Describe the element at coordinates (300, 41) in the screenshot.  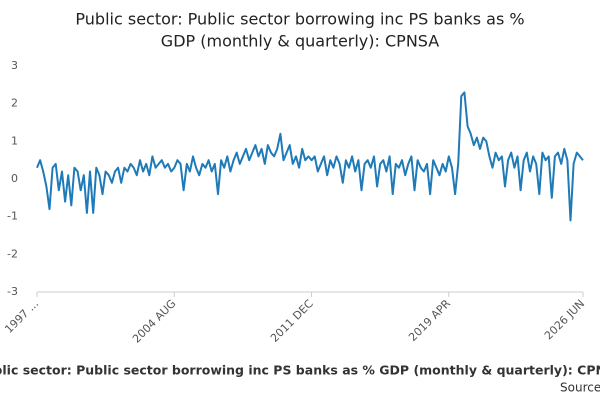
I see `chart-title: GDP (monthly & quarterly): CPNSA` at that location.